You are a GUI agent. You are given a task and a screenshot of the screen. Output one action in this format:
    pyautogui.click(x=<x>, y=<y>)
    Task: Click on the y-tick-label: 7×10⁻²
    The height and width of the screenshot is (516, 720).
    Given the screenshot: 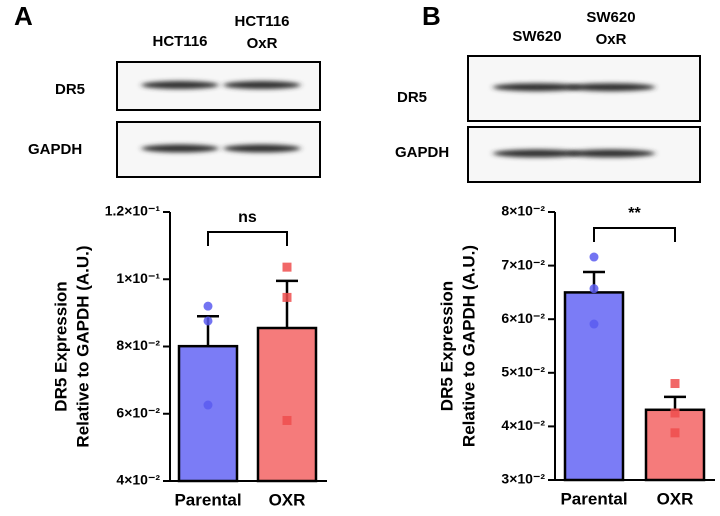 What is the action you would take?
    pyautogui.click(x=523, y=264)
    